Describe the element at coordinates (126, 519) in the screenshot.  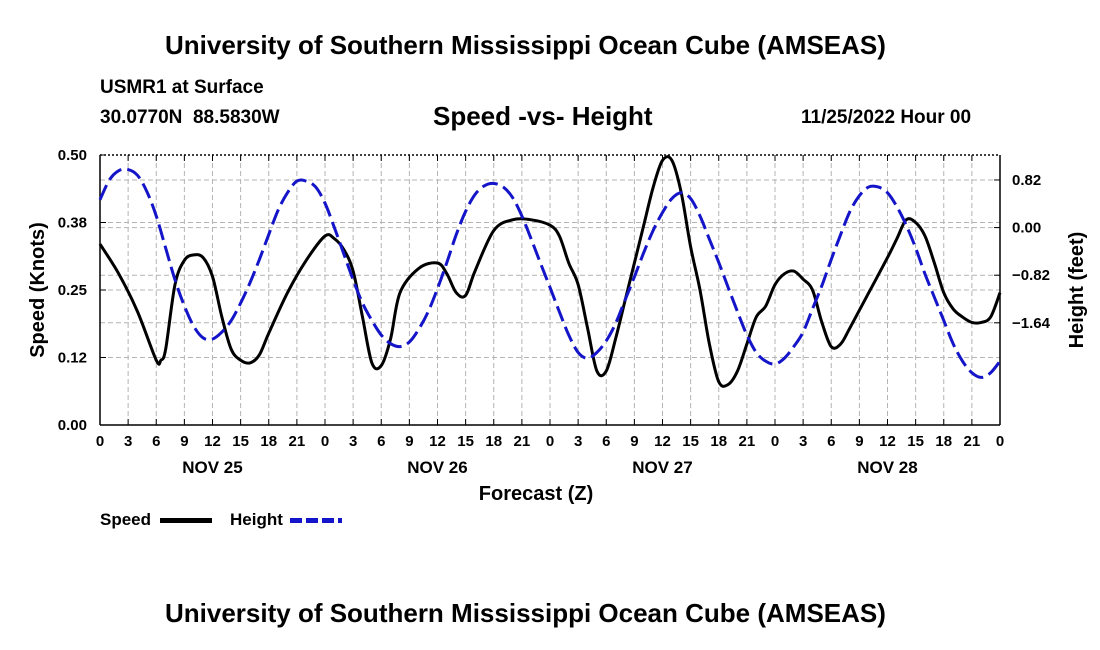
I see `legend-label-speed: Speed` at that location.